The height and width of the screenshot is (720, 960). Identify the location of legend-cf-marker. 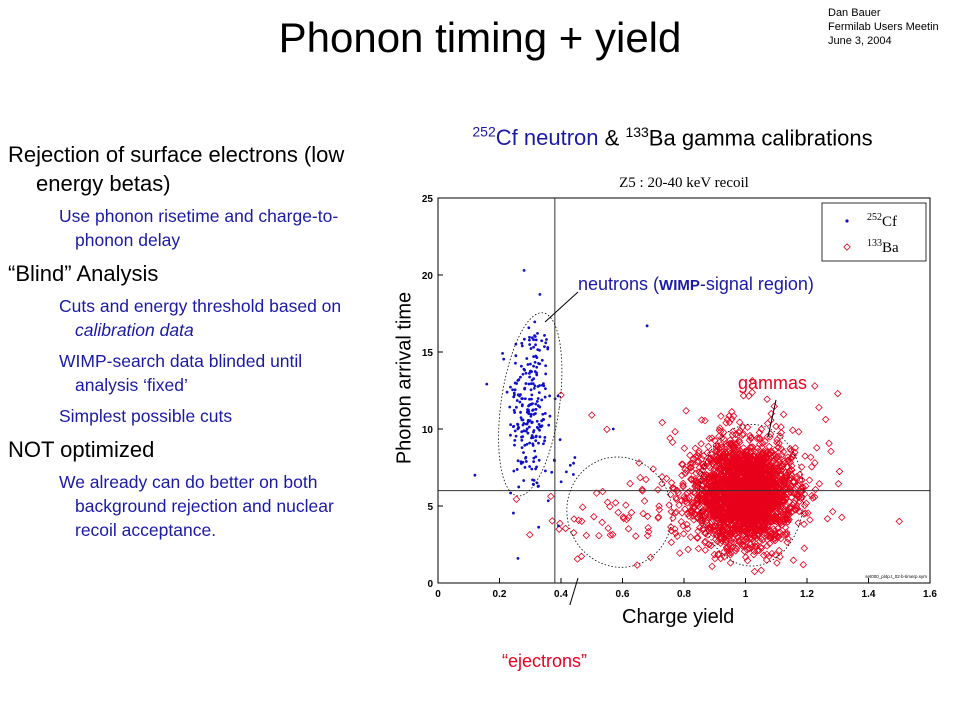
(847, 221).